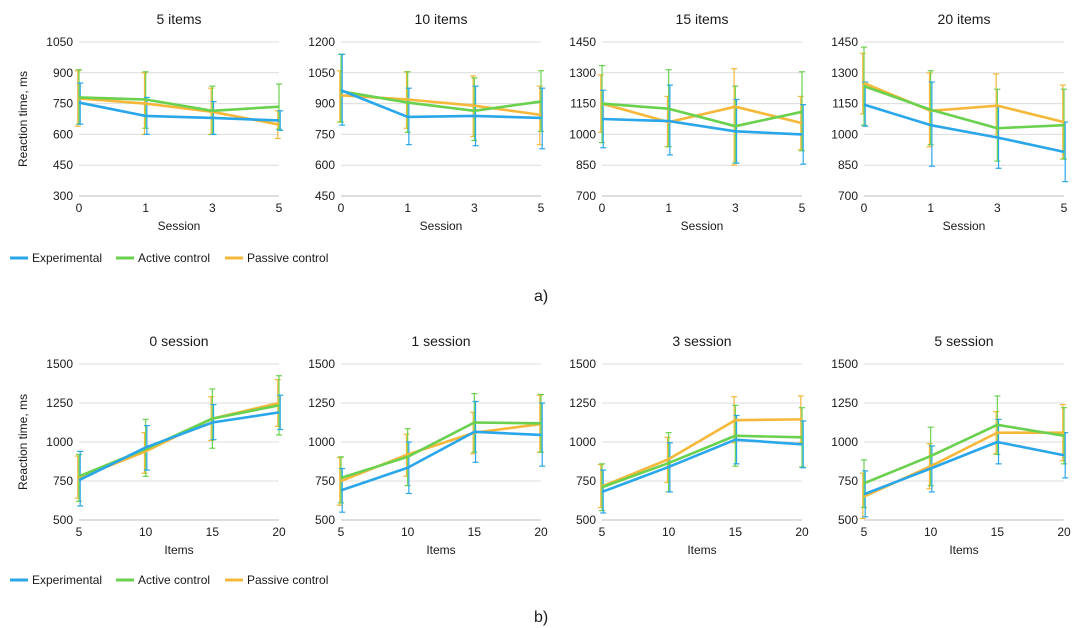 Image resolution: width=1076 pixels, height=628 pixels. What do you see at coordinates (67, 580) in the screenshot?
I see `legend-b-experimental-label: Experimental` at bounding box center [67, 580].